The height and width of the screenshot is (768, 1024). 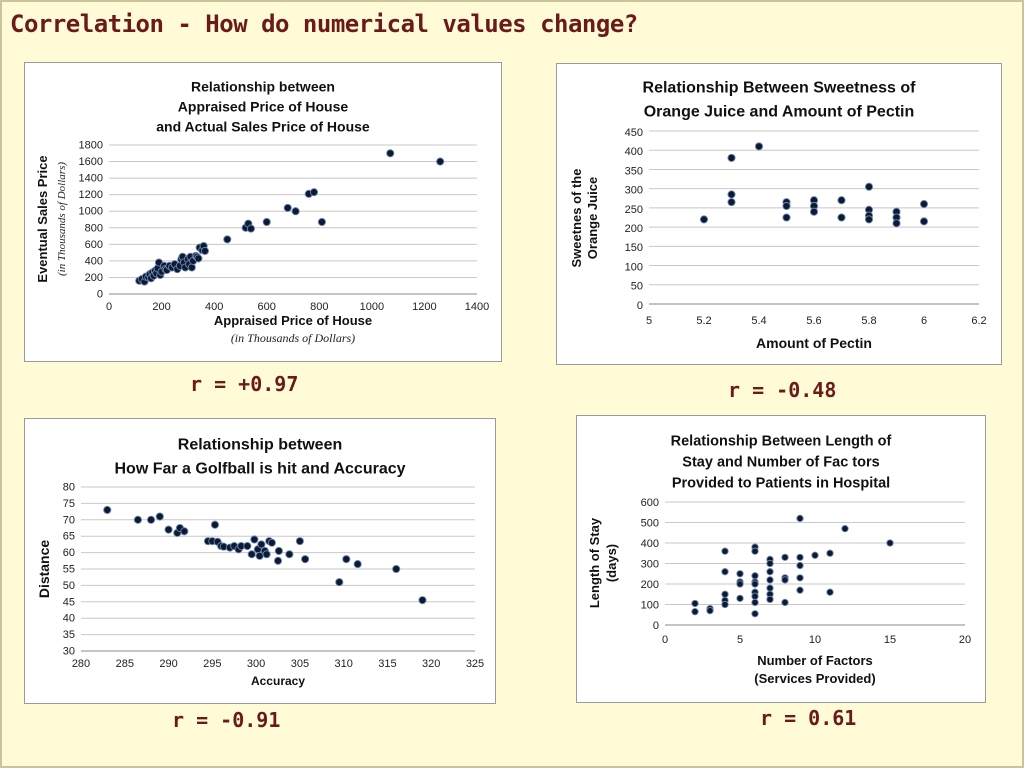 I want to click on chart-title-line: Stay and Number of Fac tors, so click(x=780, y=463).